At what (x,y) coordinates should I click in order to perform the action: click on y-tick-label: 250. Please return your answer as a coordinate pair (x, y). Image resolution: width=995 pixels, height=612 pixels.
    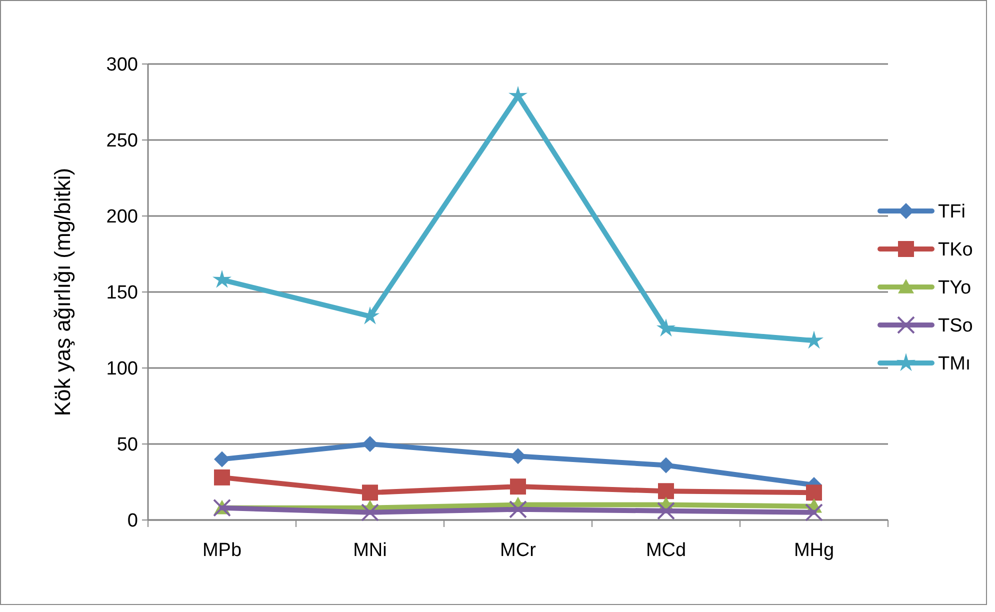
    Looking at the image, I should click on (122, 141).